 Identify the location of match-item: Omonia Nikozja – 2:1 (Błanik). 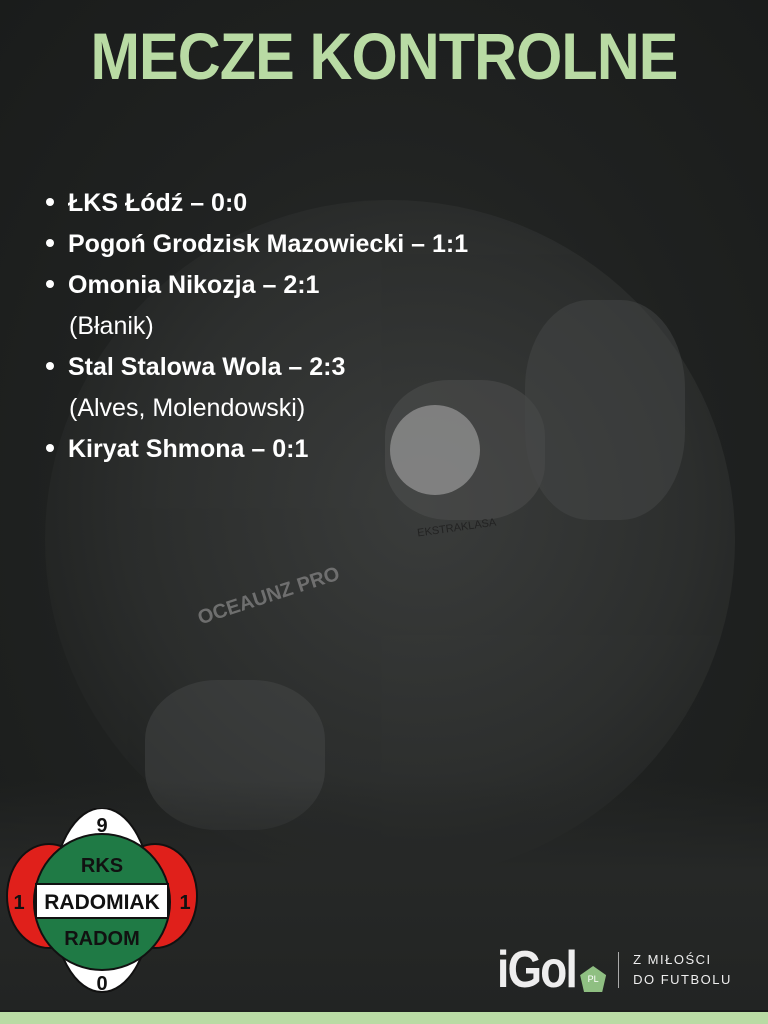
(257, 306).